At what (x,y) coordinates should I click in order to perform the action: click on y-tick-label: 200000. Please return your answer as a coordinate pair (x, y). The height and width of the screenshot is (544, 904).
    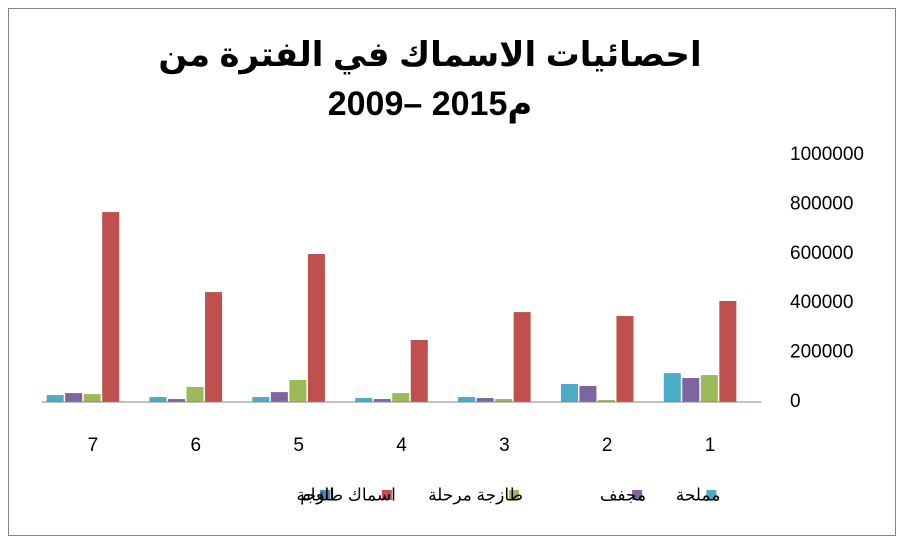
    Looking at the image, I should click on (821, 352).